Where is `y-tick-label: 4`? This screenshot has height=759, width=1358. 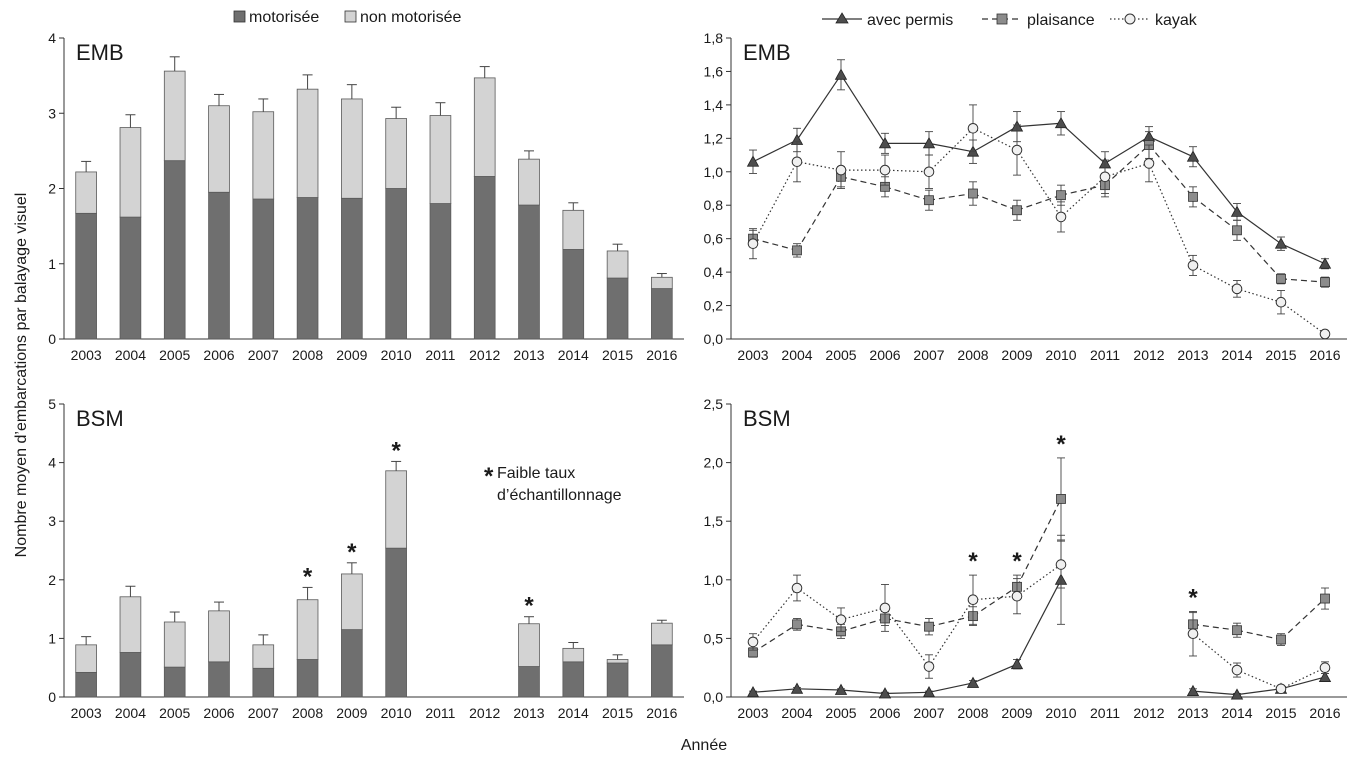 y-tick-label: 4 is located at coordinates (52, 38).